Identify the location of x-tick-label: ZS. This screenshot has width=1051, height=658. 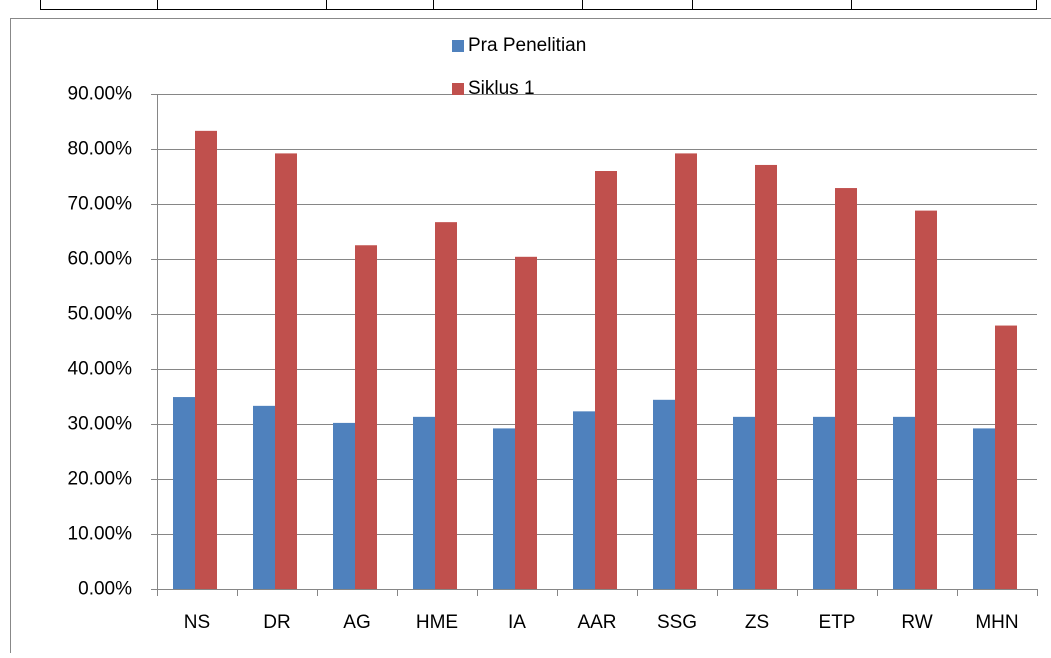
(757, 622).